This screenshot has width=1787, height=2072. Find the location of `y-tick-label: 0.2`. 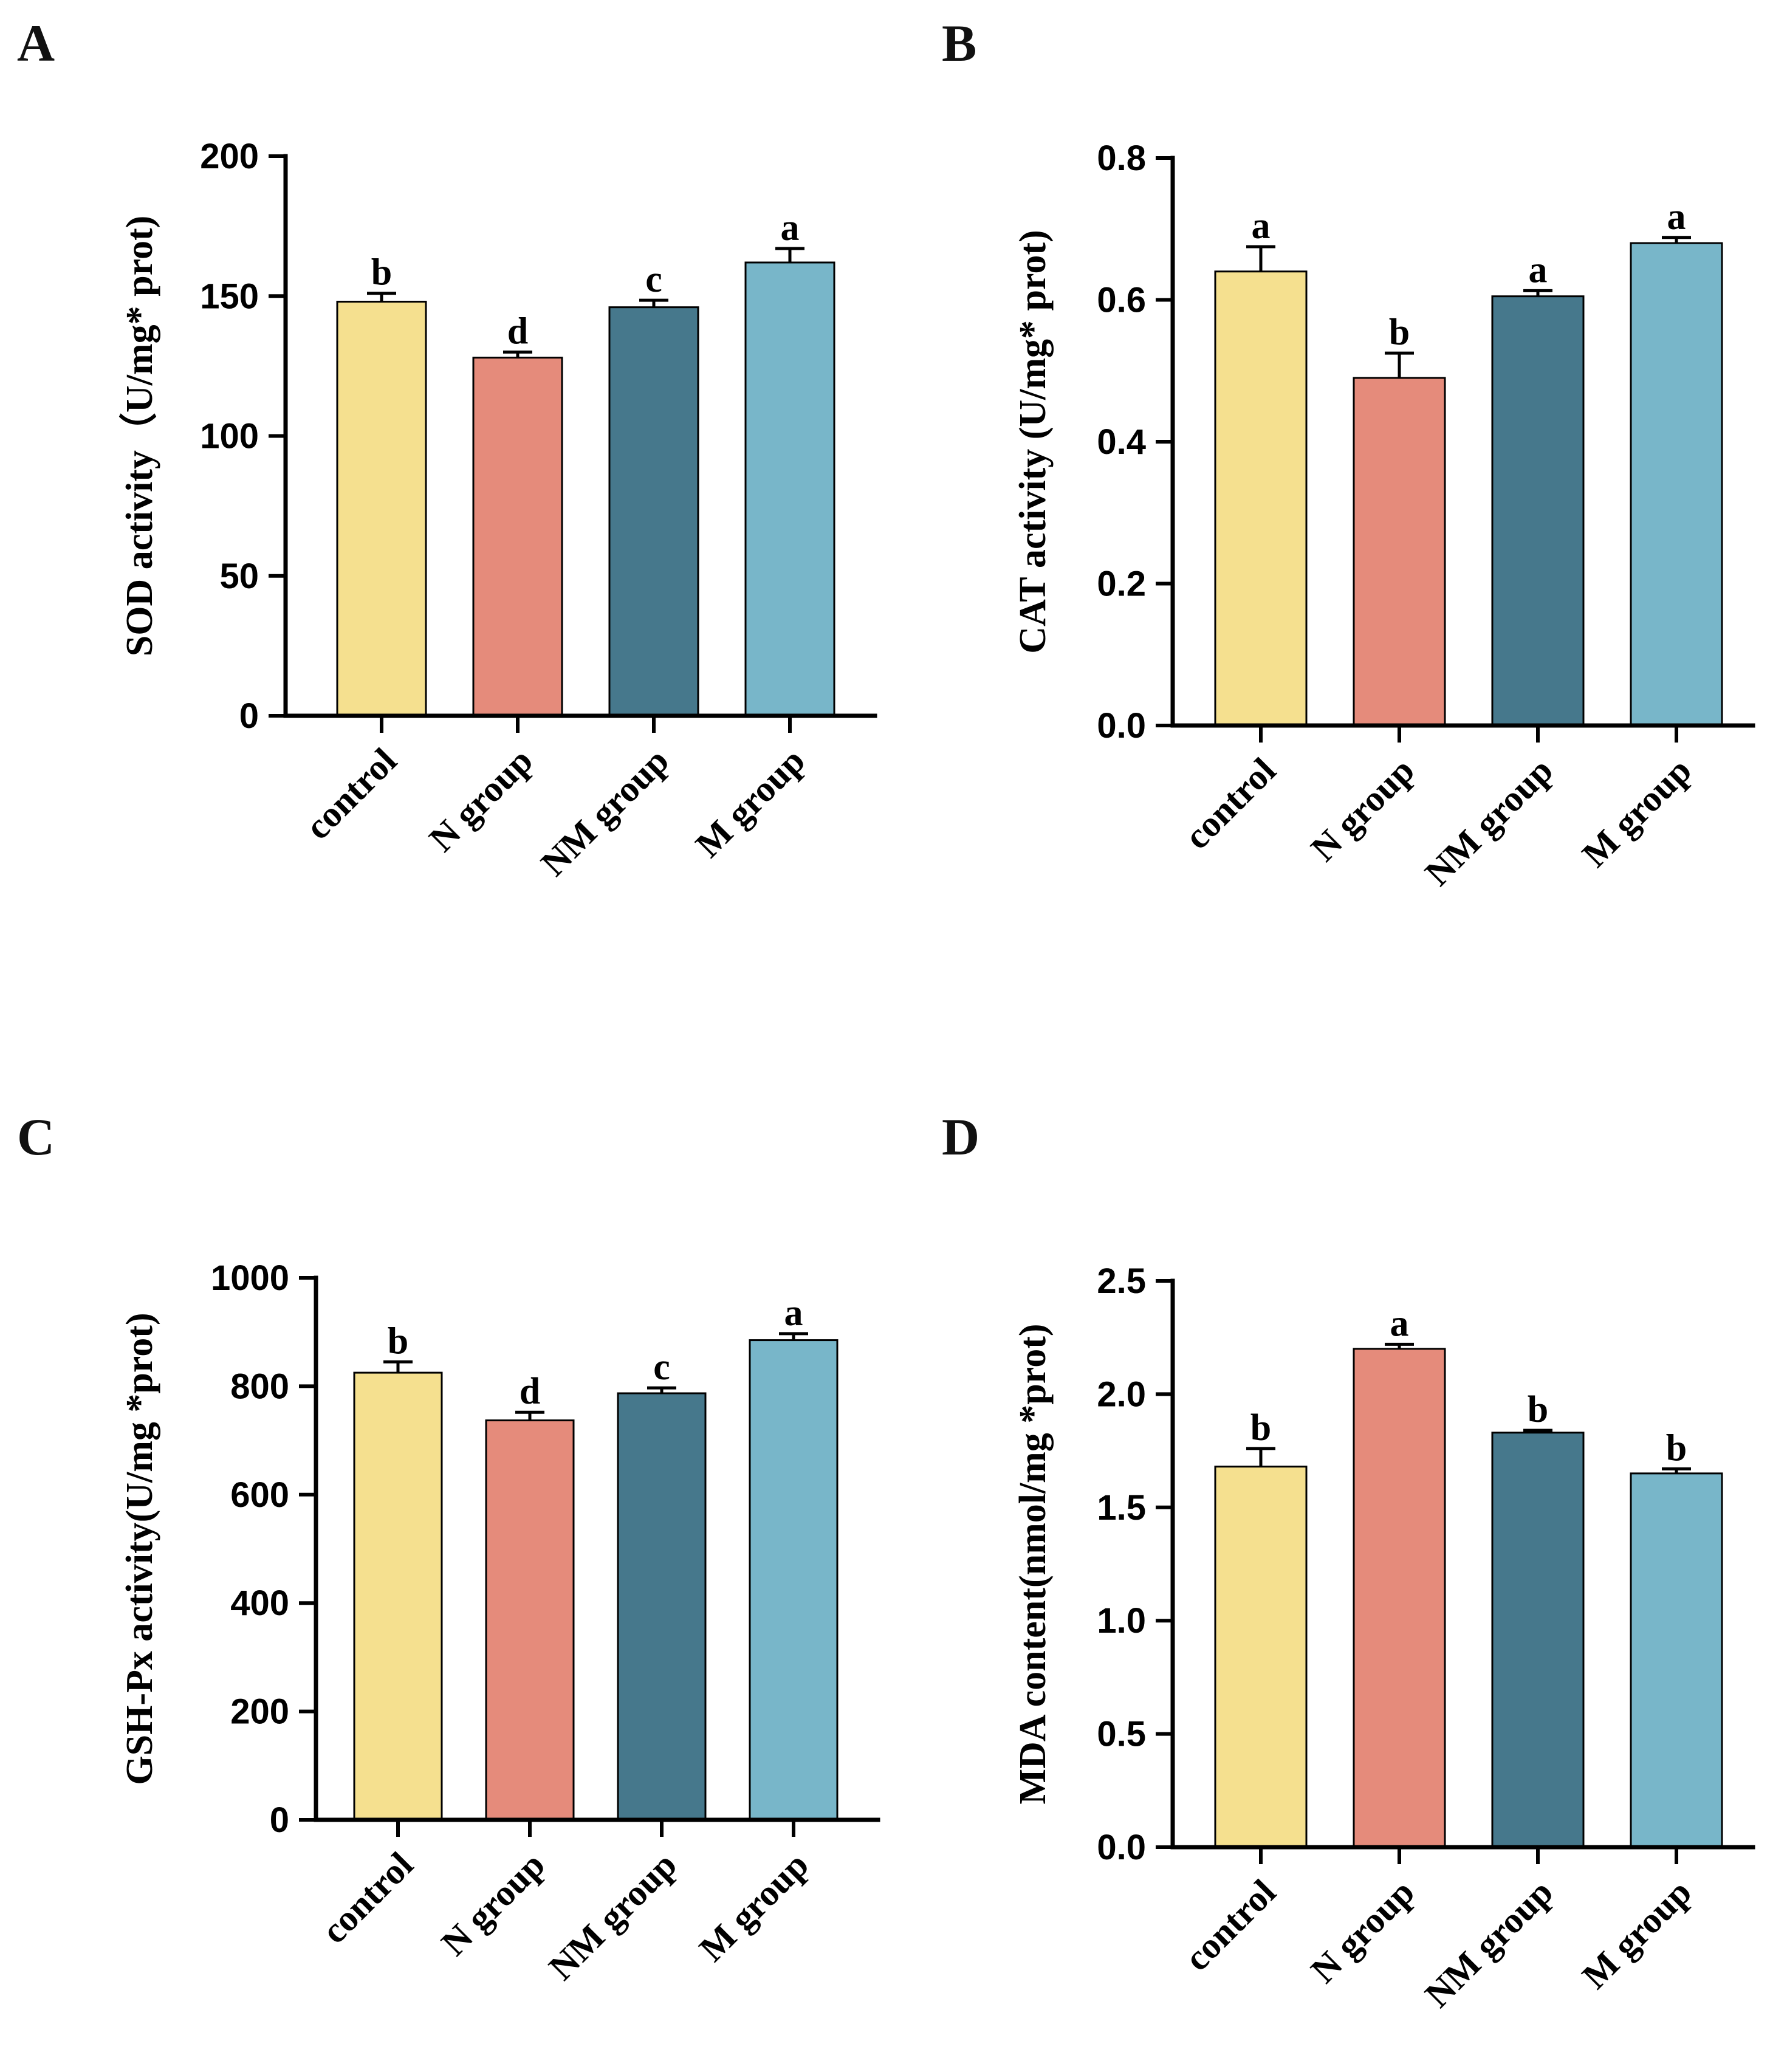

y-tick-label: 0.2 is located at coordinates (1122, 584).